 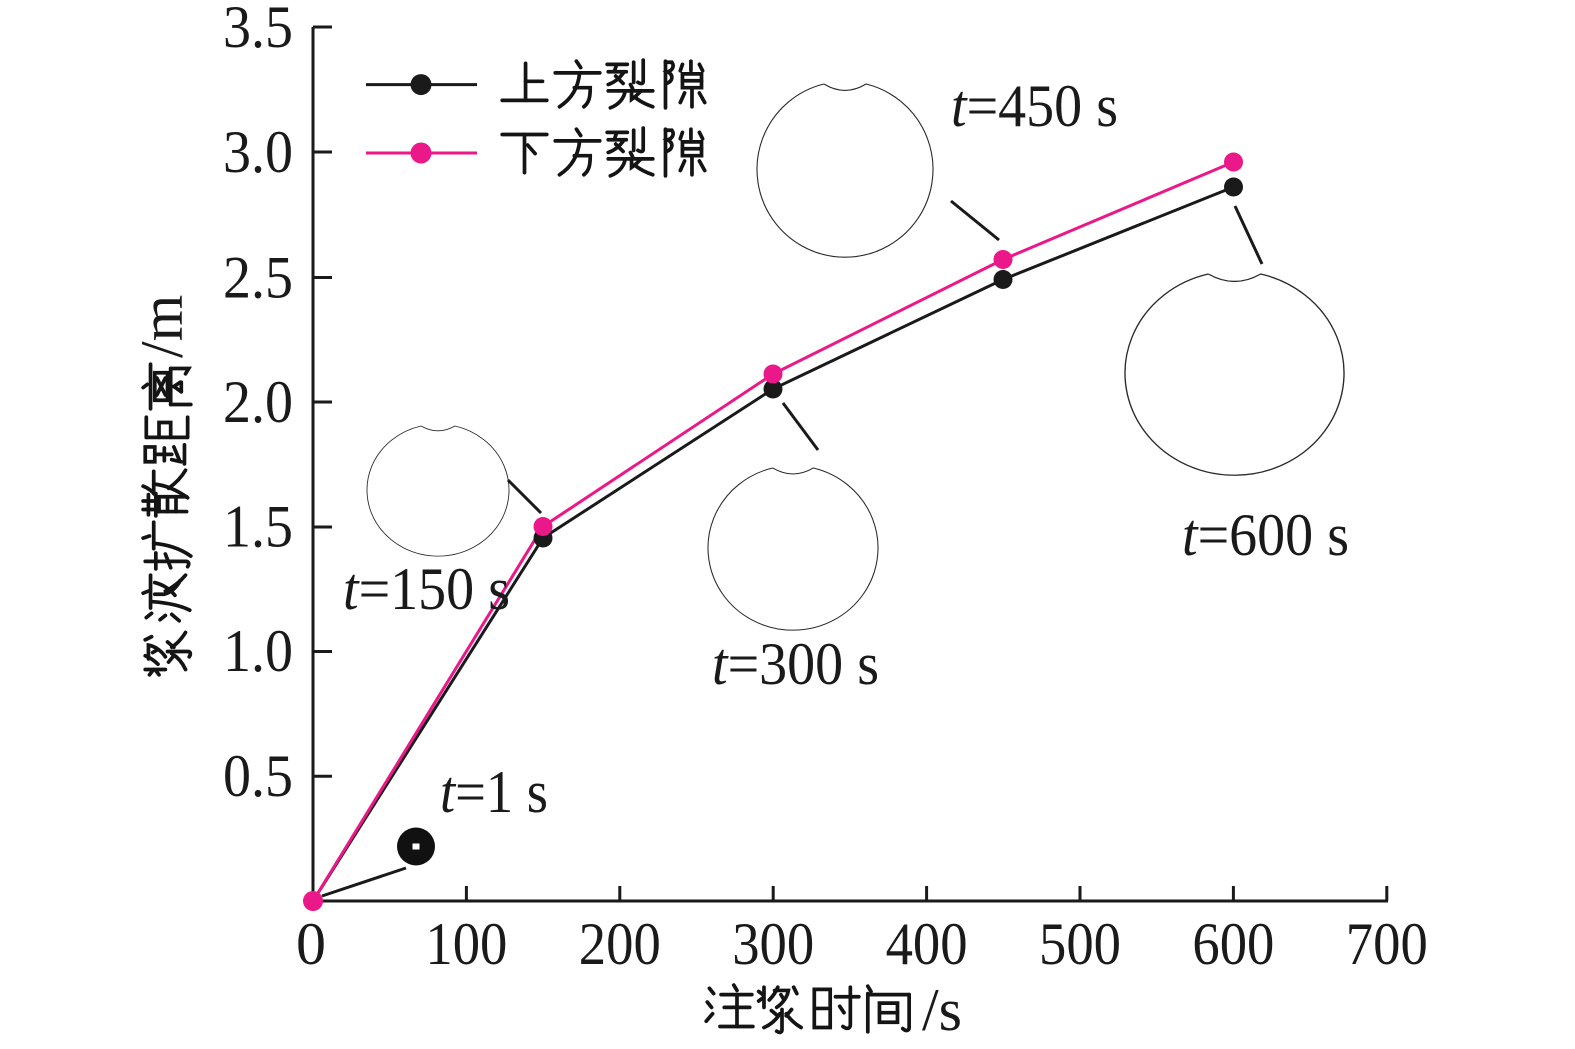 What do you see at coordinates (258, 278) in the screenshot?
I see `svg-text: 2.5` at bounding box center [258, 278].